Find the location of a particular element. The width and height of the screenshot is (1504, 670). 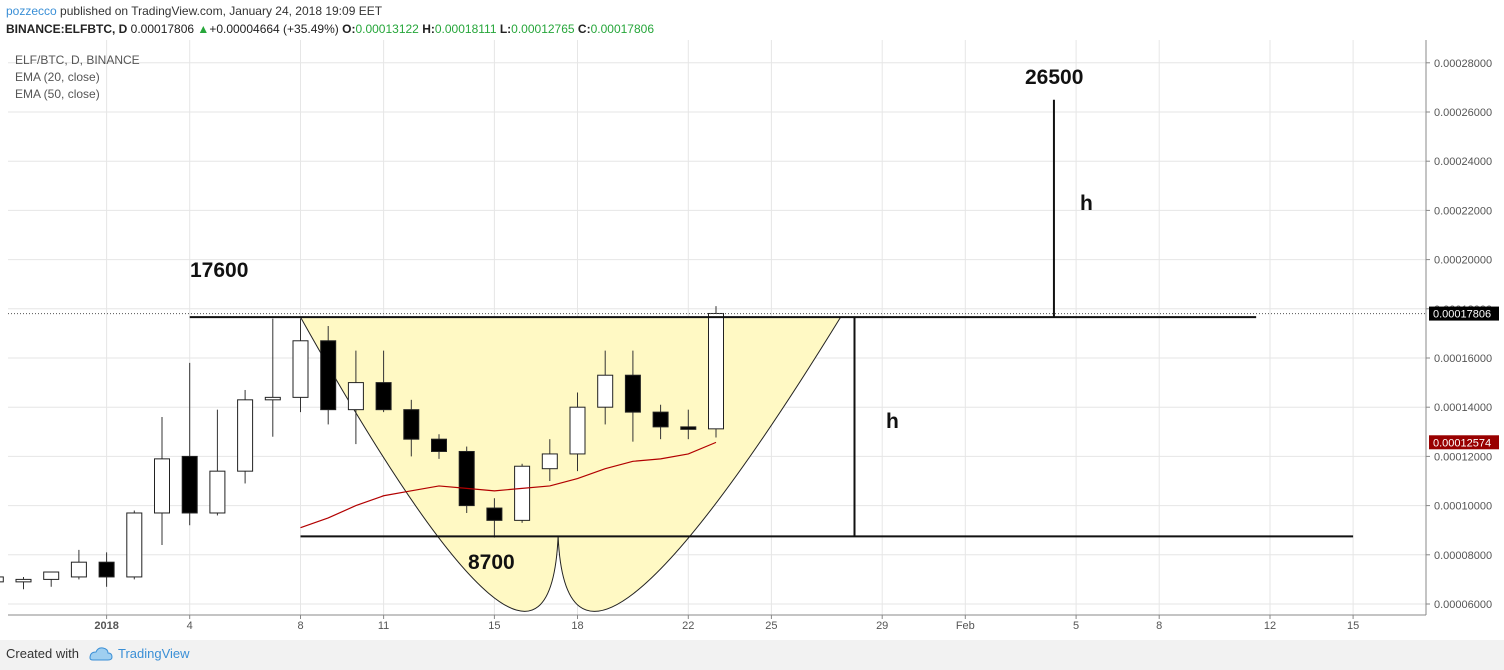

close-value: 0.00017806 is located at coordinates (622, 29).